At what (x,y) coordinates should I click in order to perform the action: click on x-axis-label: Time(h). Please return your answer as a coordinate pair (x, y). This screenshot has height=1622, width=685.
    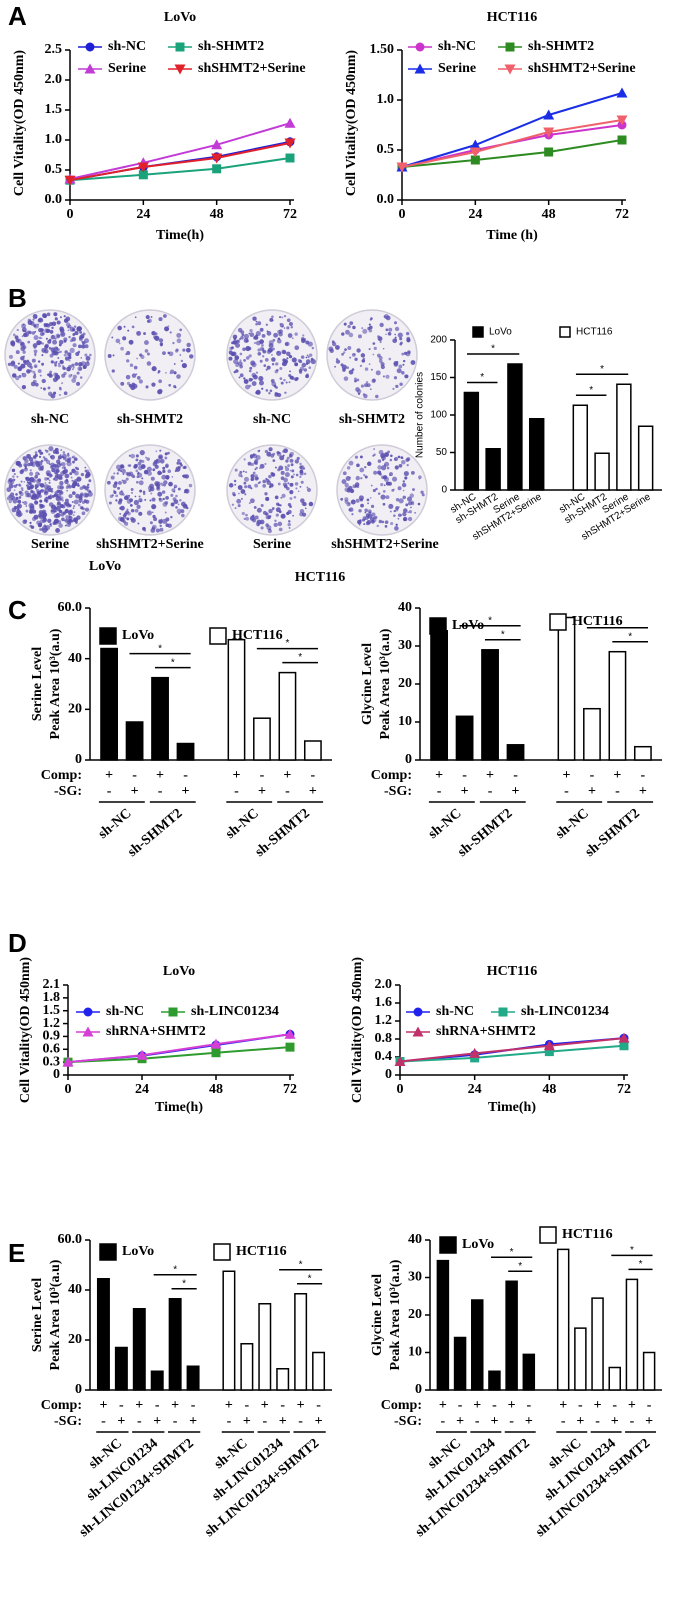
    Looking at the image, I should click on (512, 1107).